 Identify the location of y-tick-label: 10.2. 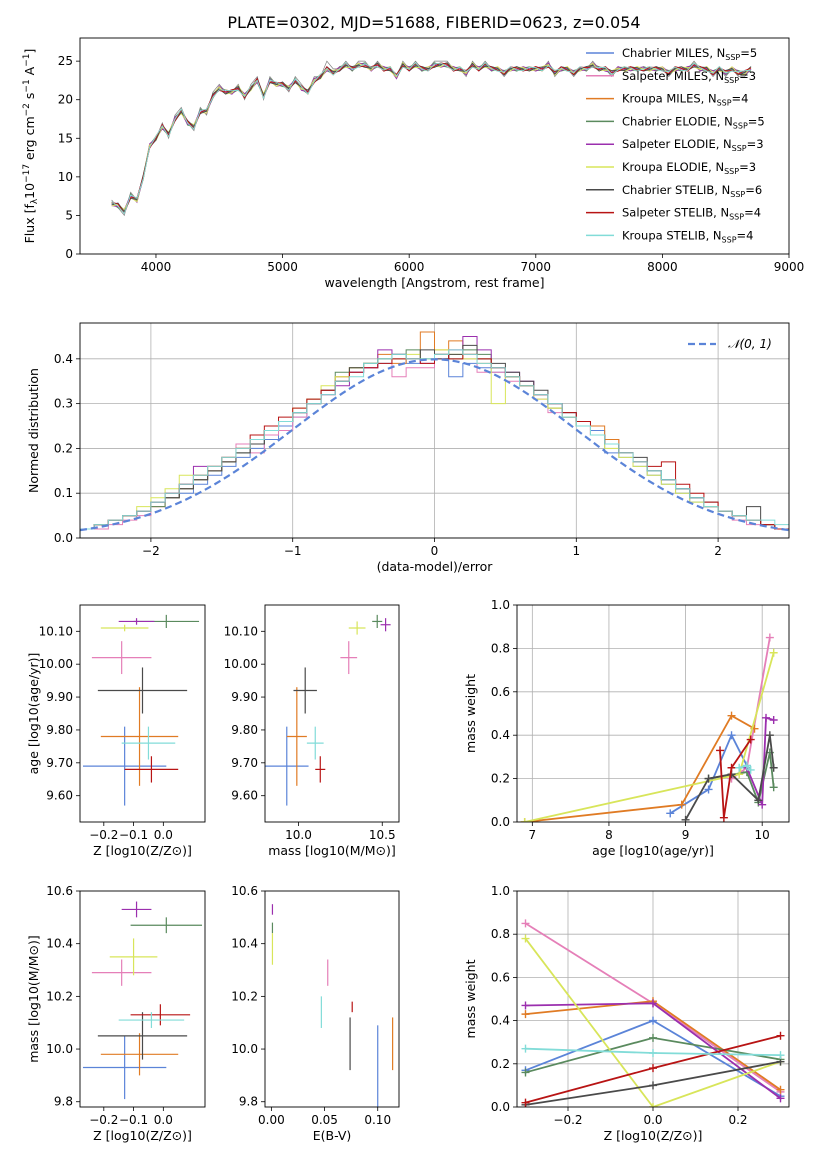
(59, 996).